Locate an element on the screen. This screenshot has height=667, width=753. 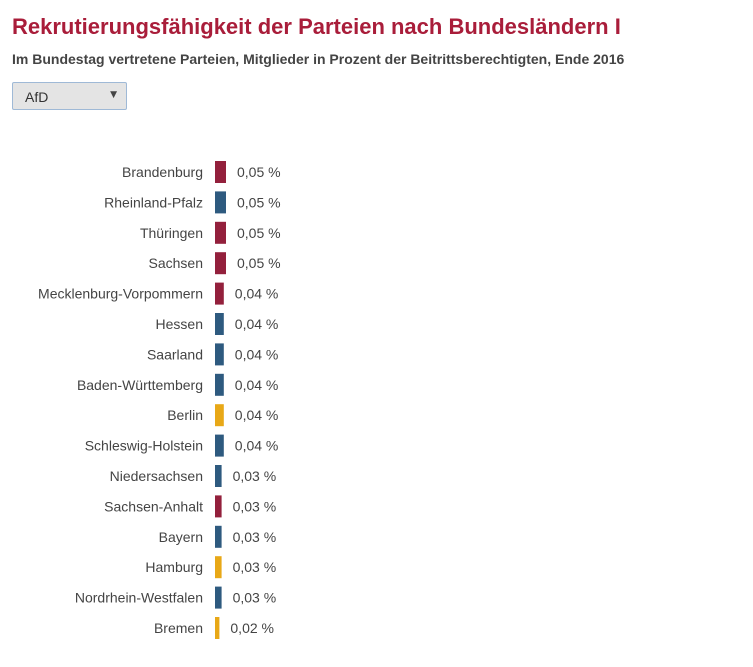
category-label: Bremen is located at coordinates (178, 628).